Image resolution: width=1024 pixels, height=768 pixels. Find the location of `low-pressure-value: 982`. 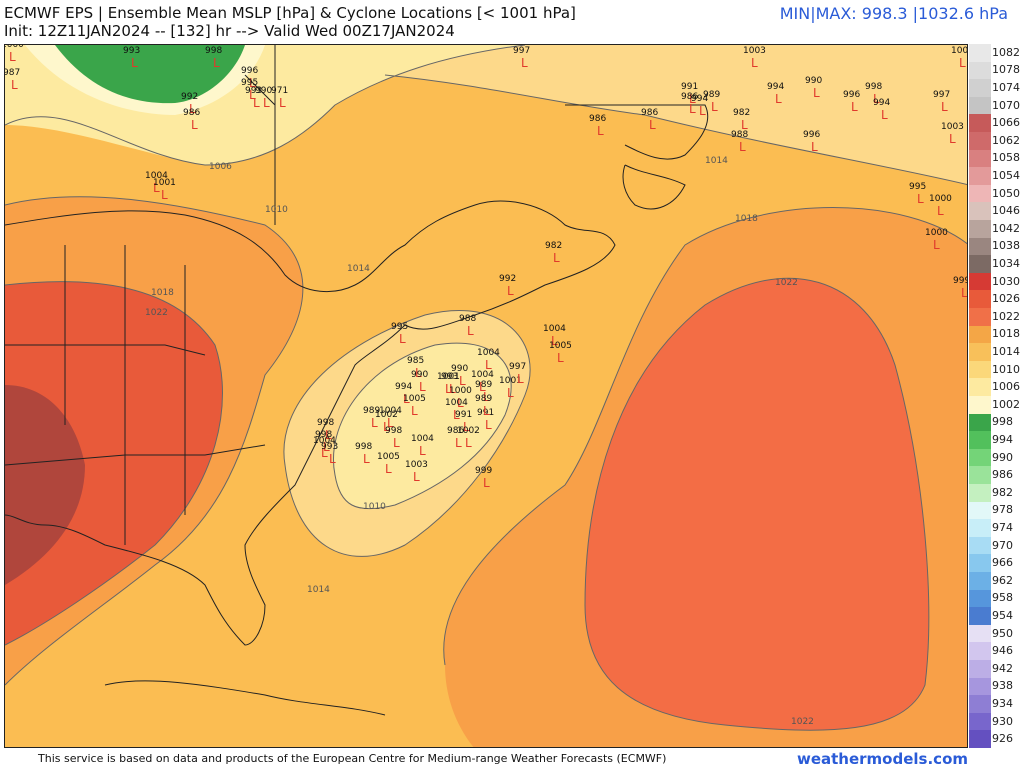

low-pressure-value: 982 is located at coordinates (741, 113).